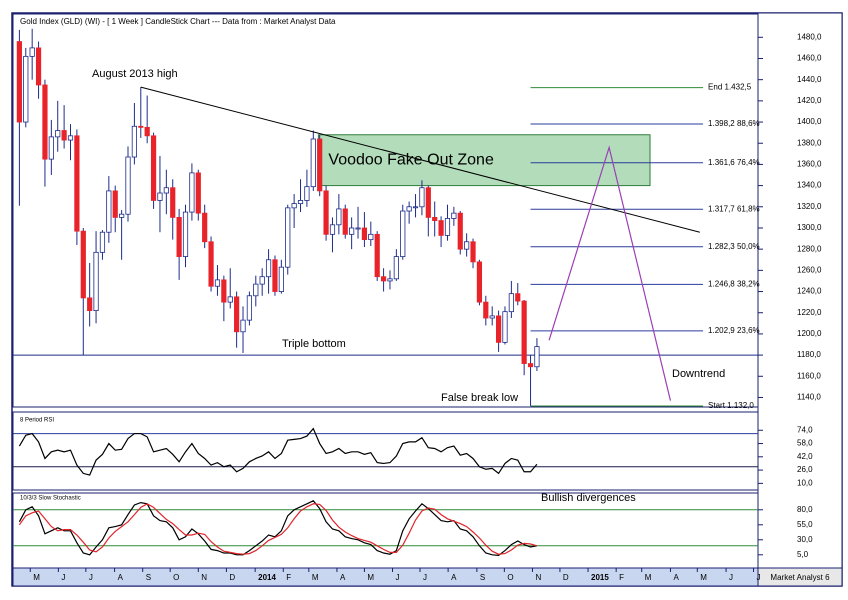  What do you see at coordinates (734, 162) in the screenshot?
I see `fib-label: 1.361,6 76,4%` at bounding box center [734, 162].